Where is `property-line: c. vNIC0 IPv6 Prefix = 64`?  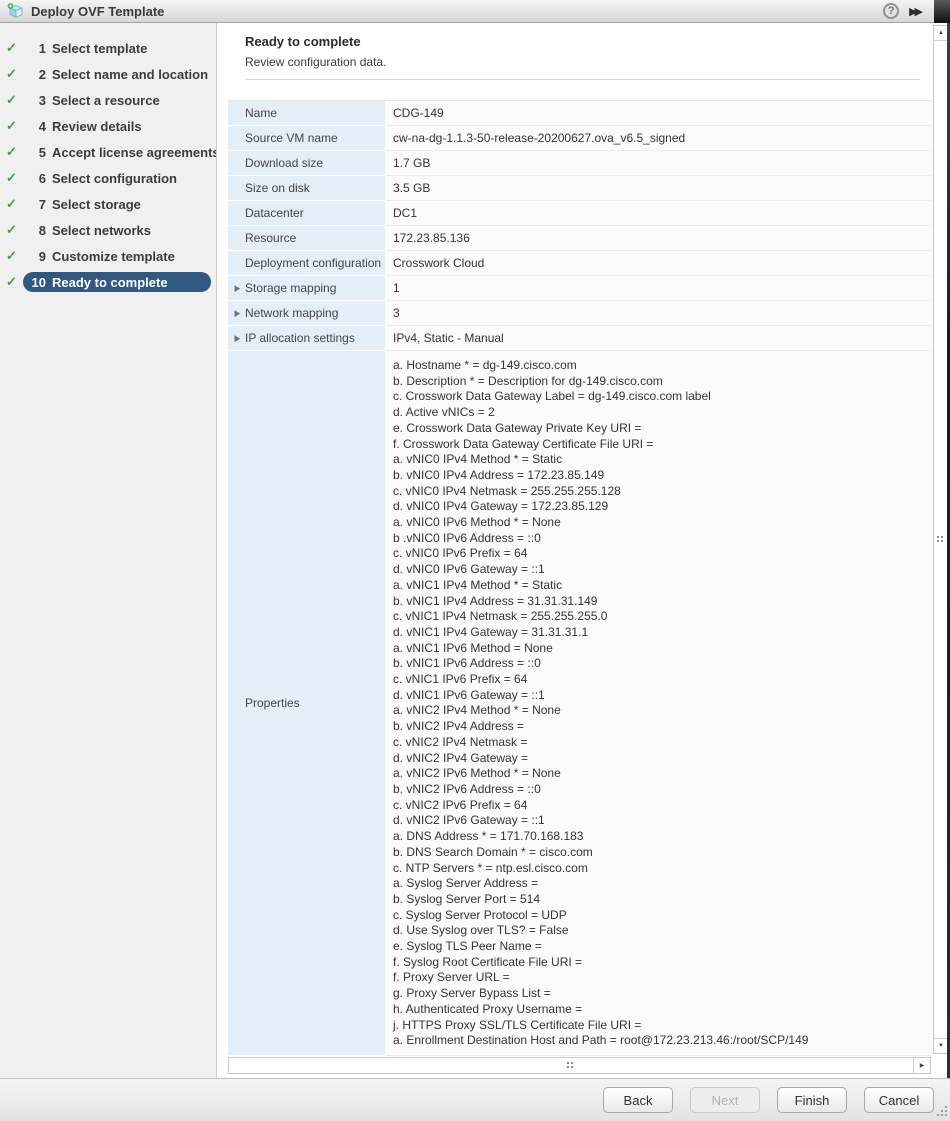 property-line: c. vNIC0 IPv6 Prefix = 64 is located at coordinates (460, 553).